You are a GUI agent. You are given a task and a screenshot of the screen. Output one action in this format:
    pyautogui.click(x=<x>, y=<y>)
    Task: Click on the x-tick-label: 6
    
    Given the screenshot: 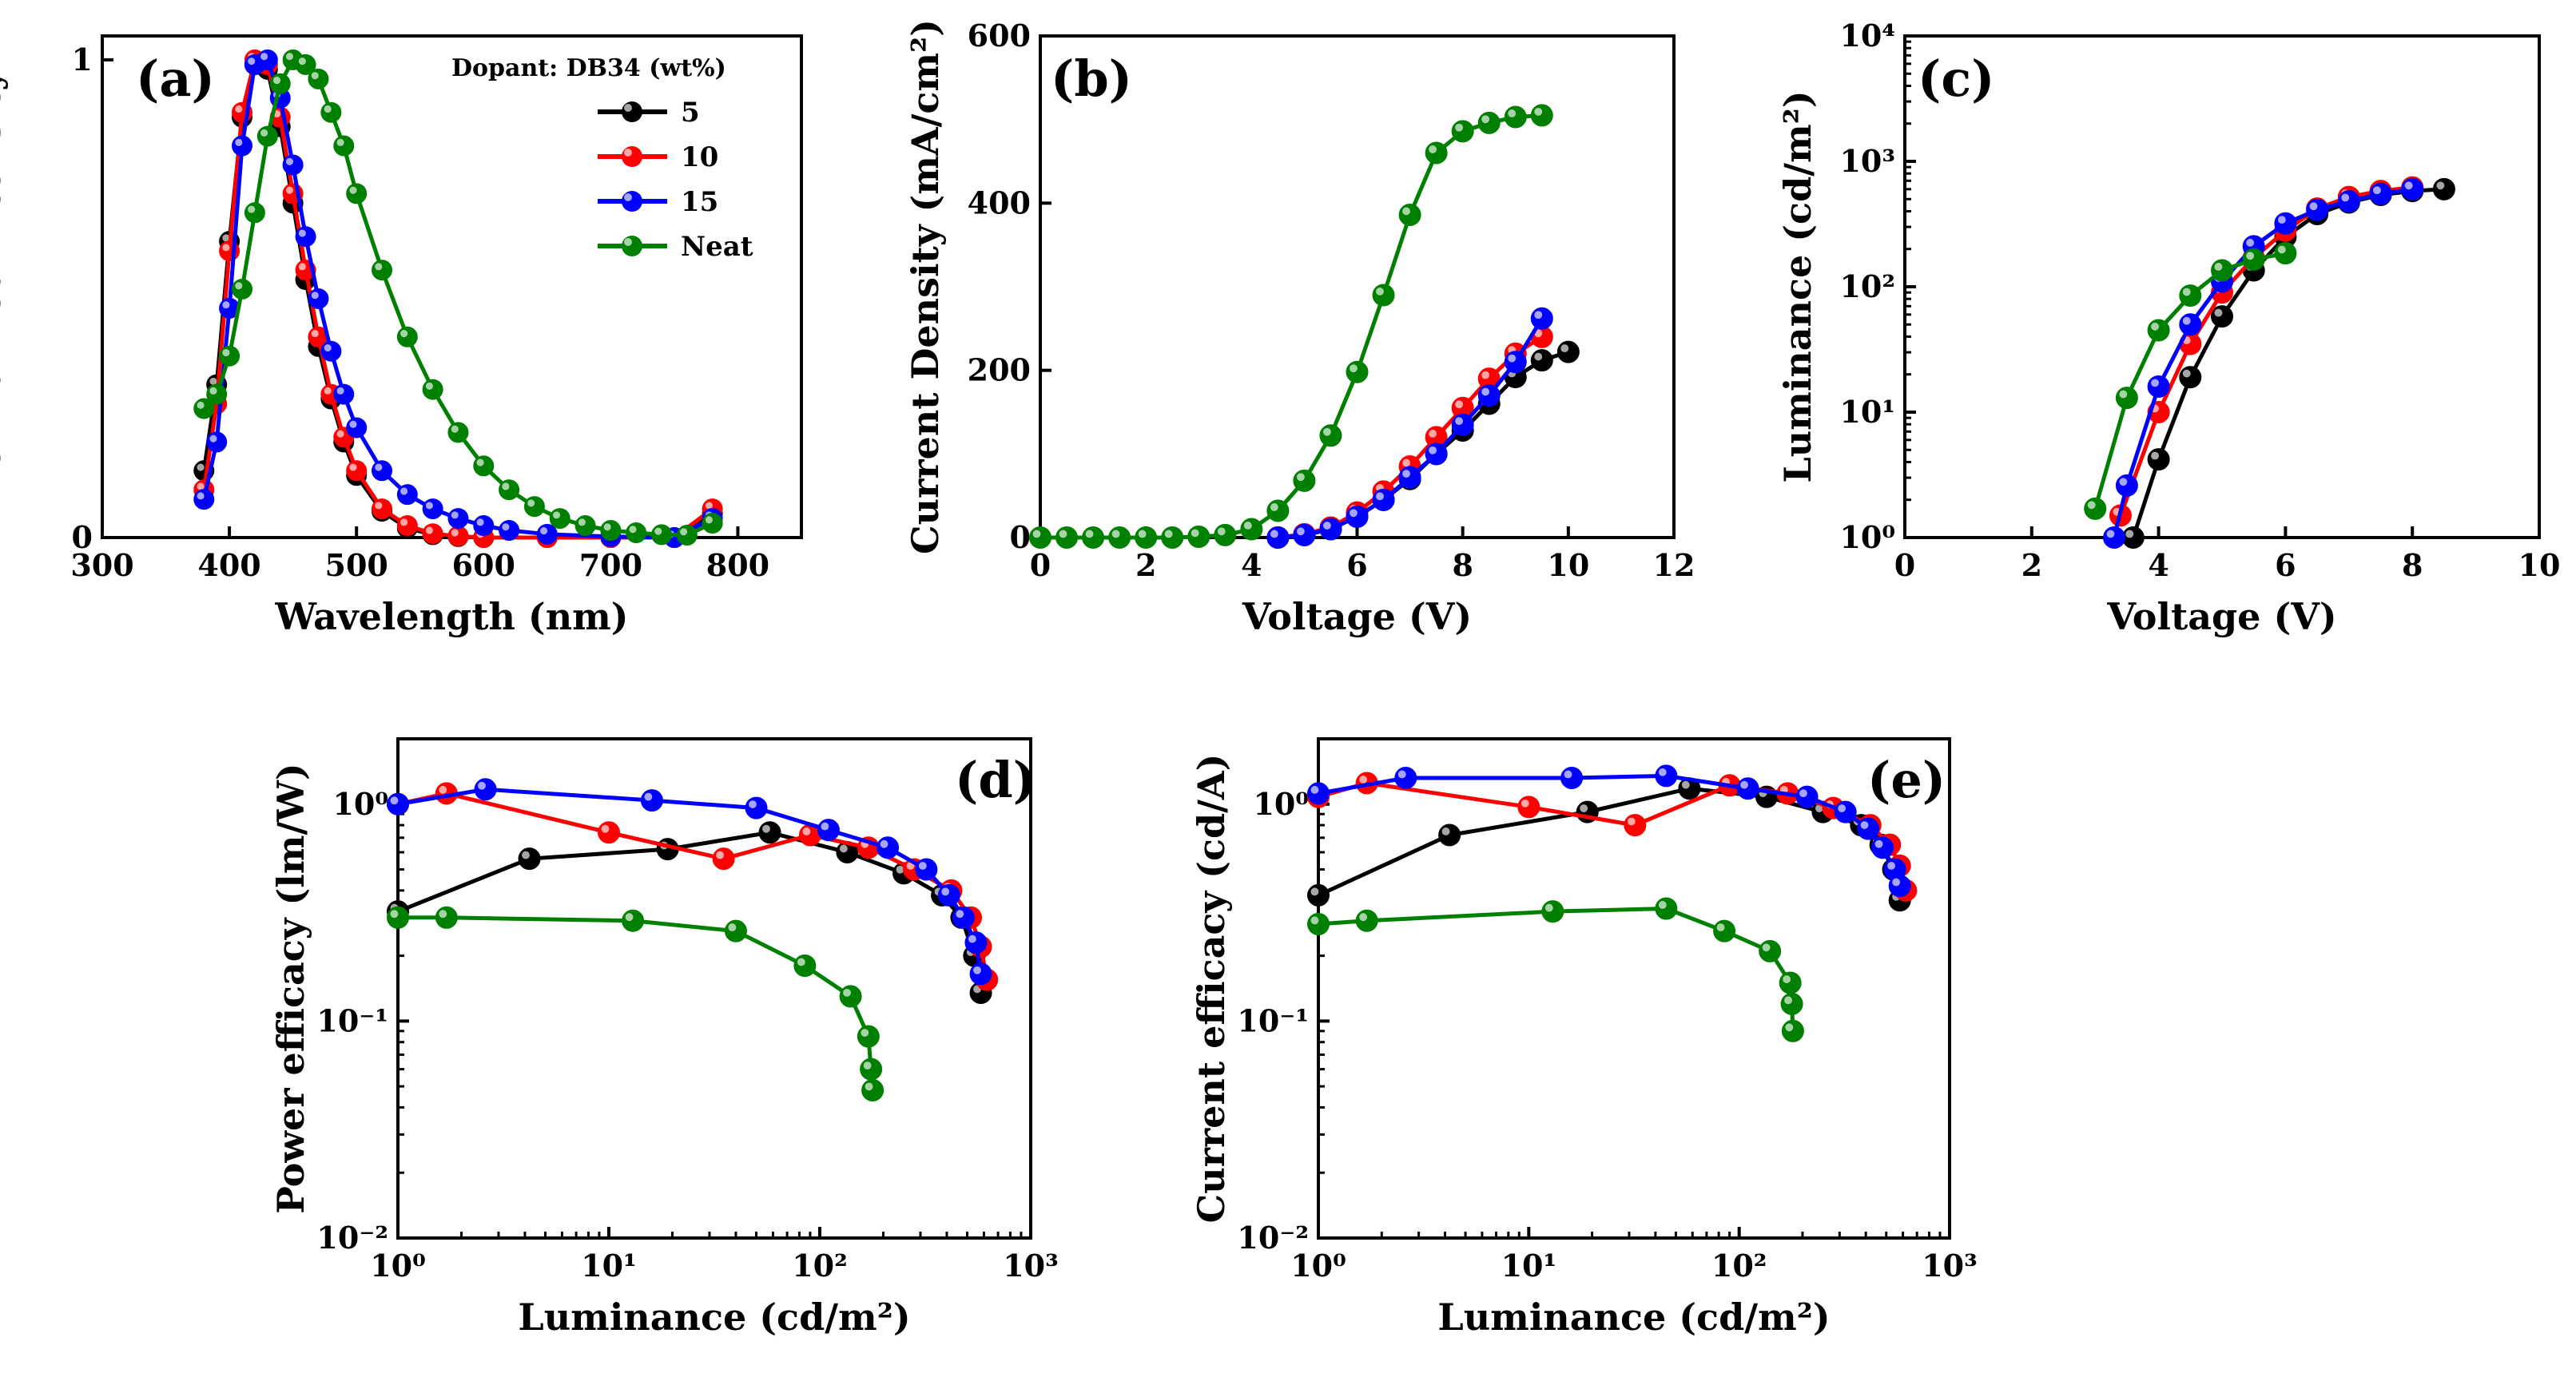 What is the action you would take?
    pyautogui.click(x=2285, y=565)
    